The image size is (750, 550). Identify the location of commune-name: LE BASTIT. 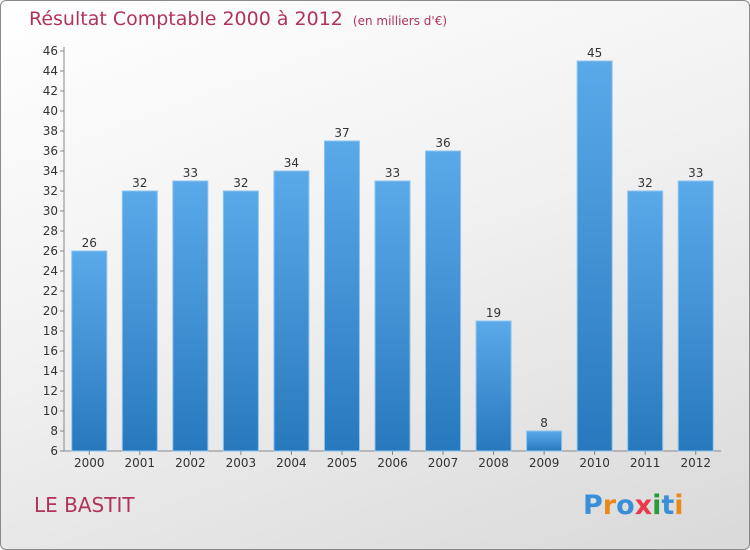
(84, 505).